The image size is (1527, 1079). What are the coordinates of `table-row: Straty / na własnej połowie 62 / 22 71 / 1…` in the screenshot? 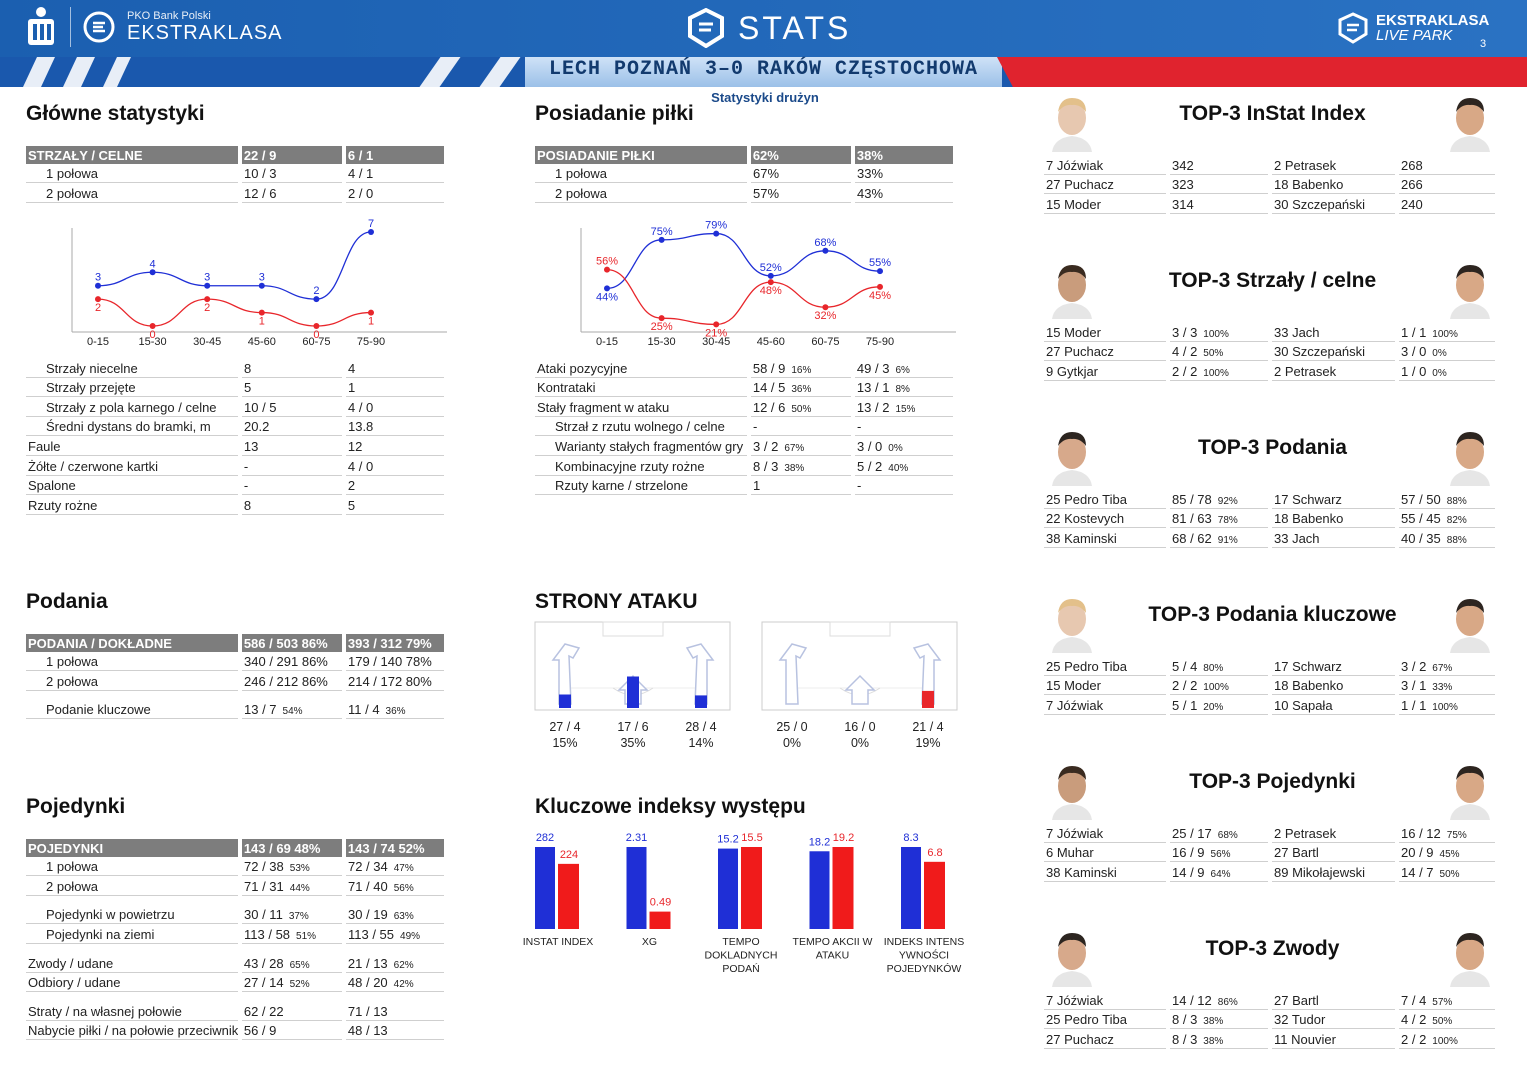 It's located at (237, 1011).